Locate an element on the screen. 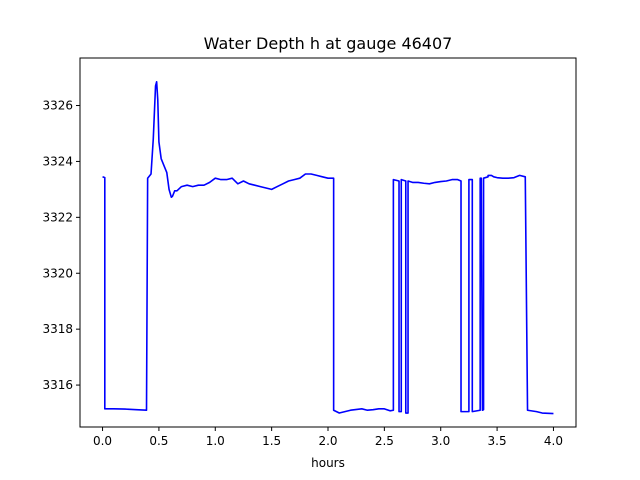 This screenshot has width=640, height=480. x-tick-label: 4.0 is located at coordinates (553, 441).